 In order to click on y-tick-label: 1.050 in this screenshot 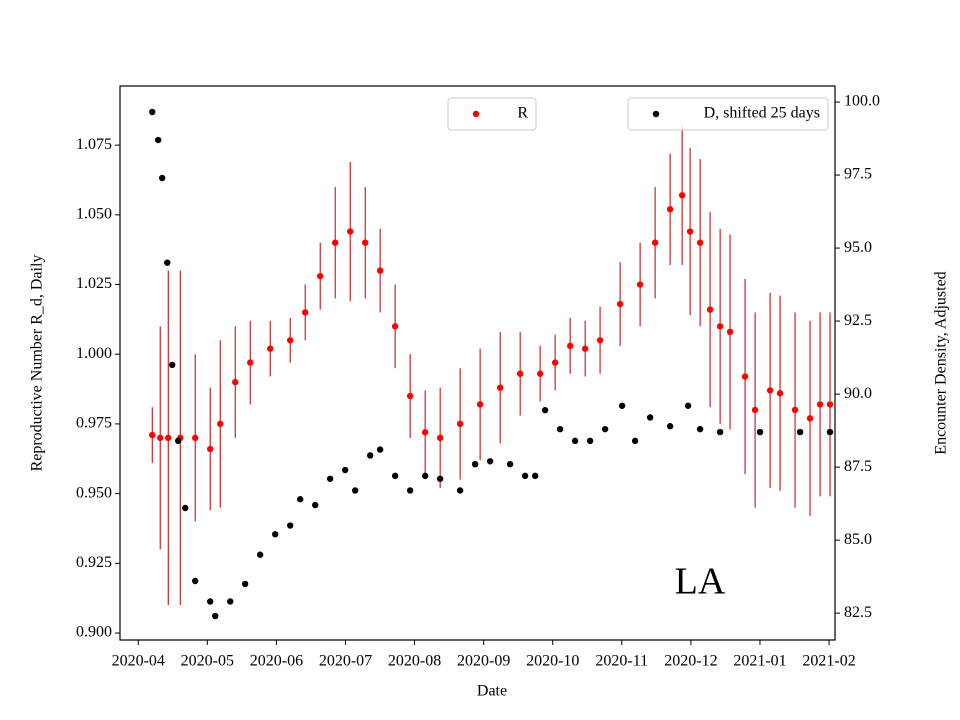, I will do `click(94, 213)`.